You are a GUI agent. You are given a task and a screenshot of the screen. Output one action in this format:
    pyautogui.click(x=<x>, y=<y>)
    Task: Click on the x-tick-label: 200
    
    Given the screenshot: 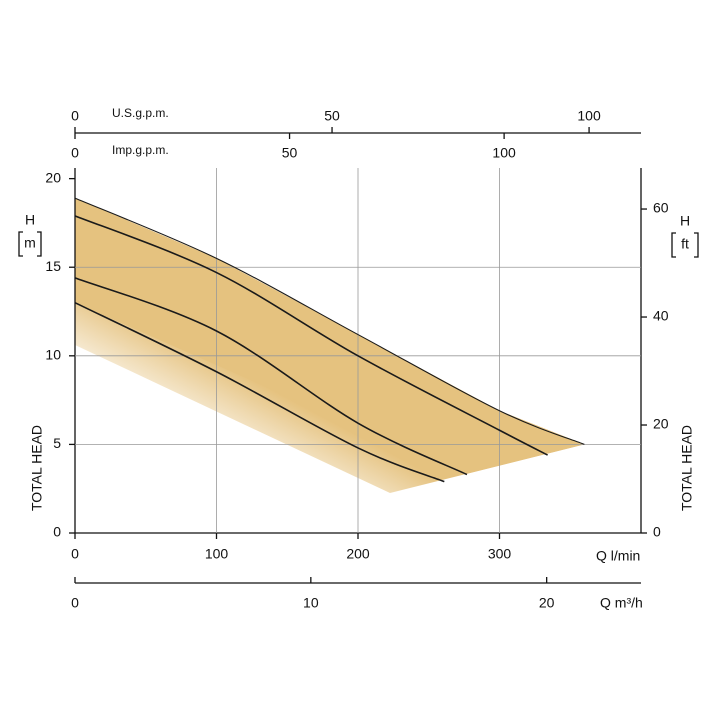 What is the action you would take?
    pyautogui.click(x=358, y=554)
    